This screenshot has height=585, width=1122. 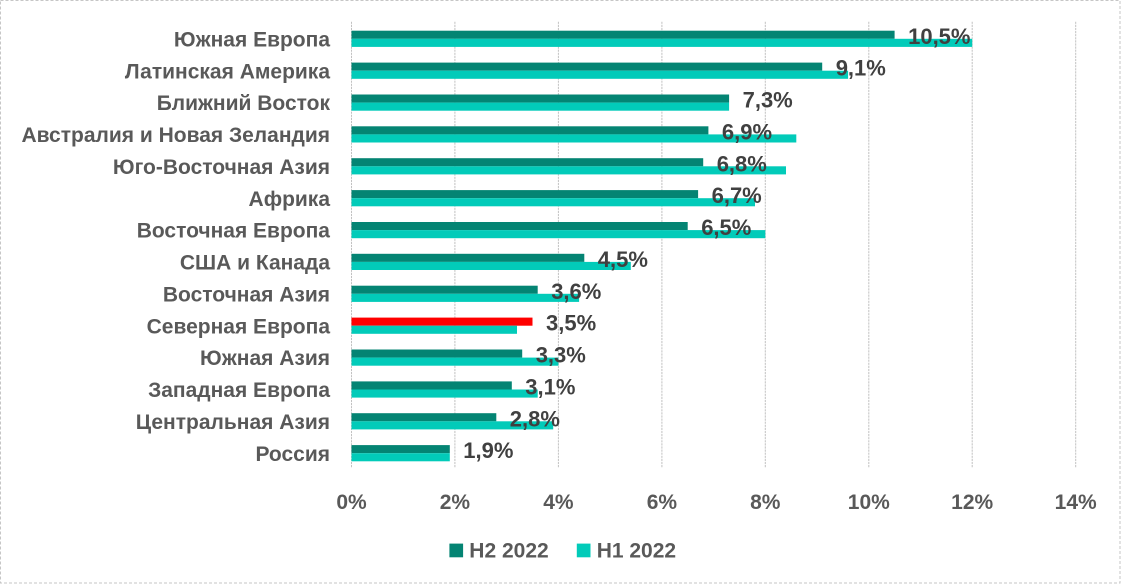 What do you see at coordinates (972, 502) in the screenshot?
I see `svg-text: 12%` at bounding box center [972, 502].